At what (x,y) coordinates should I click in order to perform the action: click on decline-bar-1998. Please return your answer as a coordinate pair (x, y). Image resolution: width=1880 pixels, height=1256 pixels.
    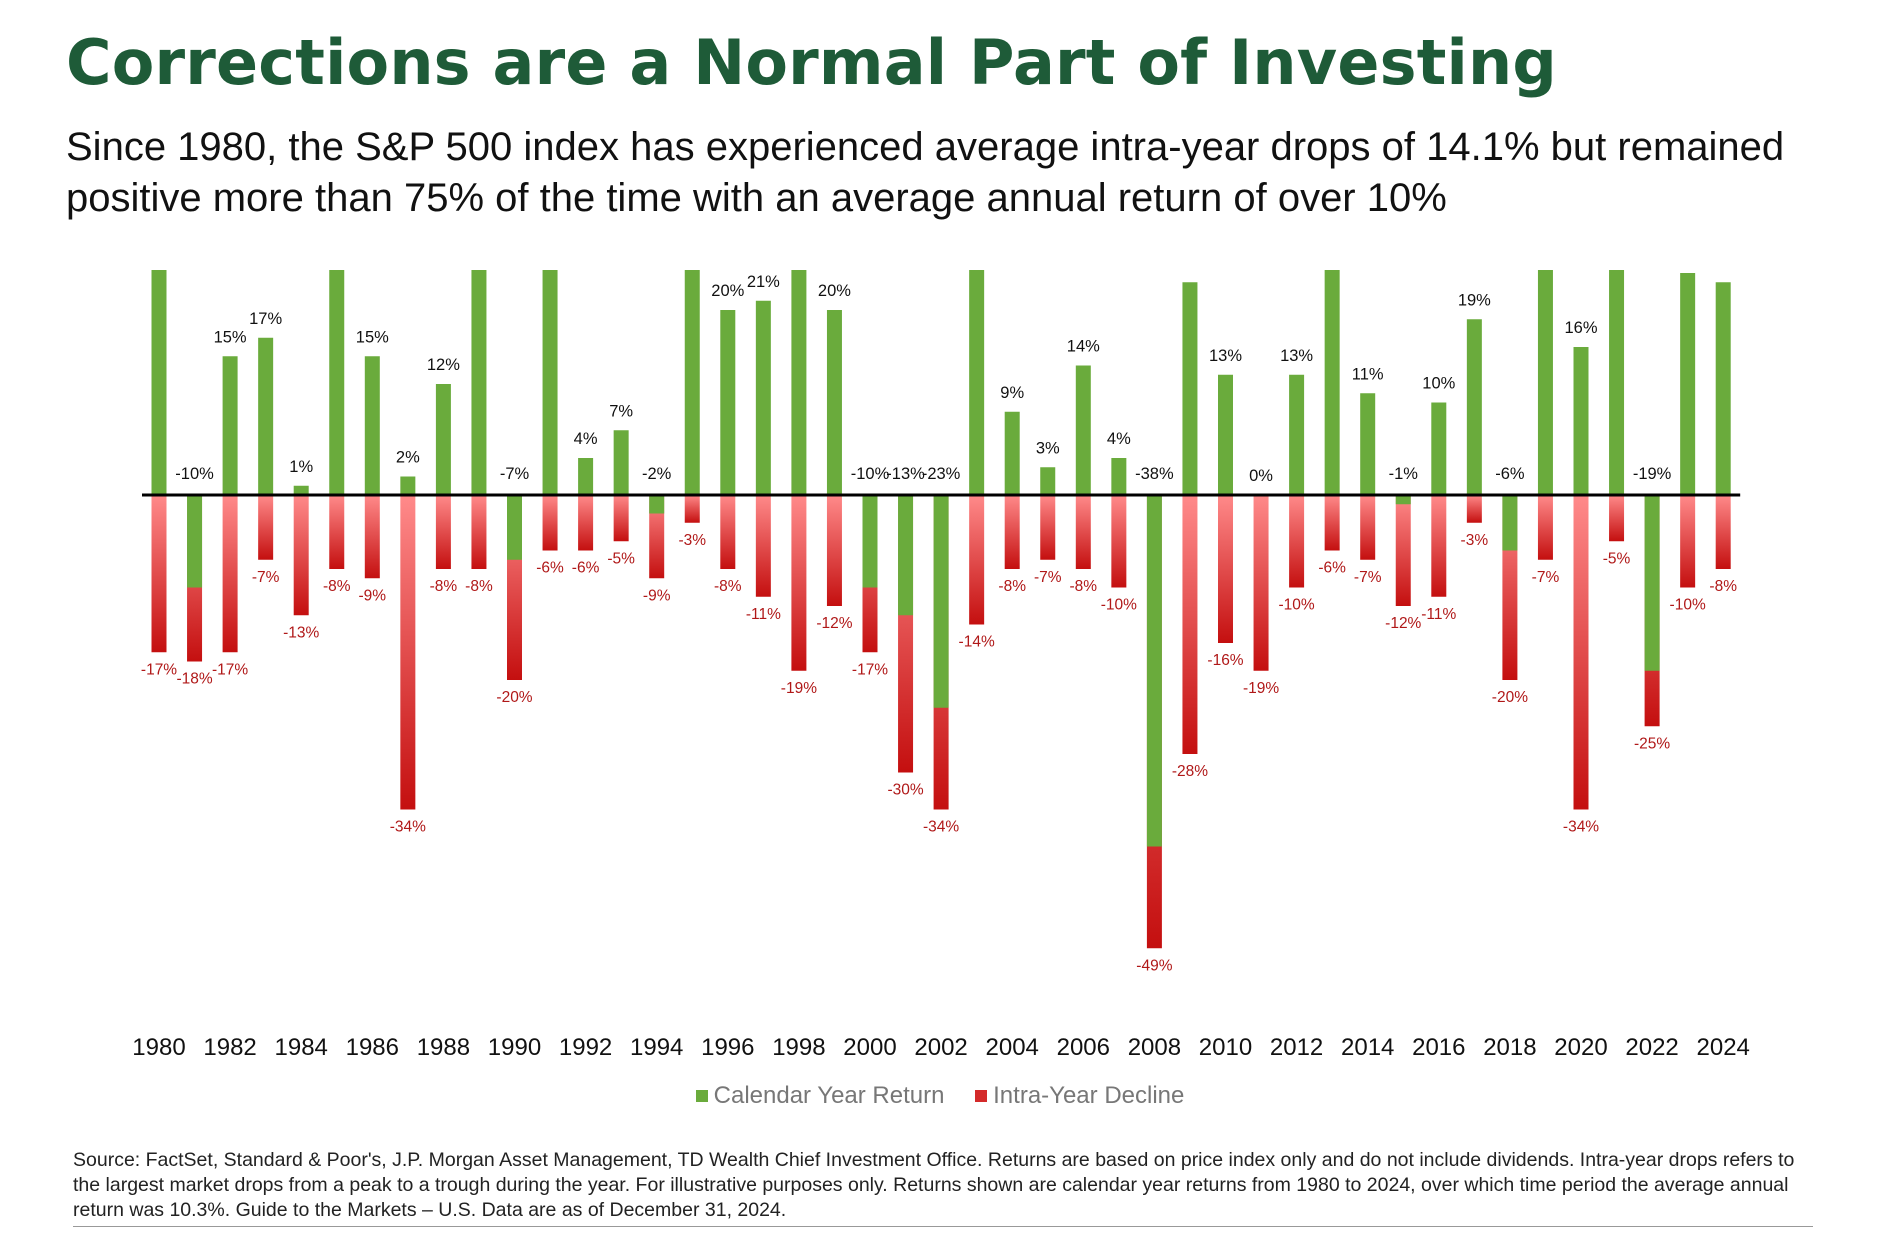
    Looking at the image, I should click on (799, 583).